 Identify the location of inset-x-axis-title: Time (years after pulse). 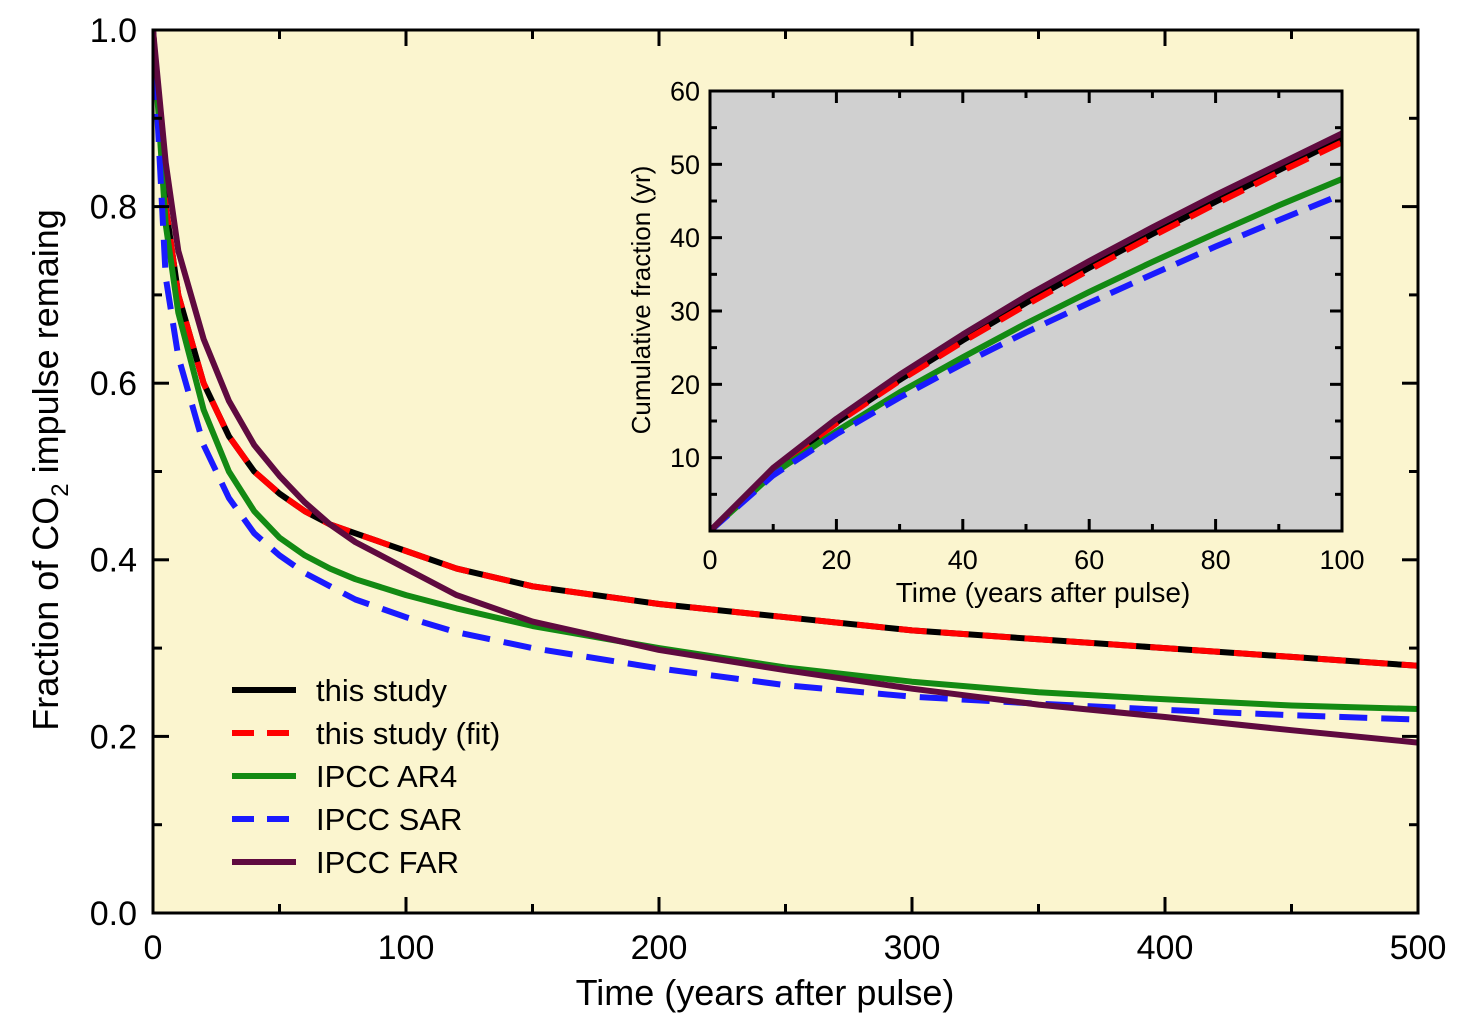
(1043, 592).